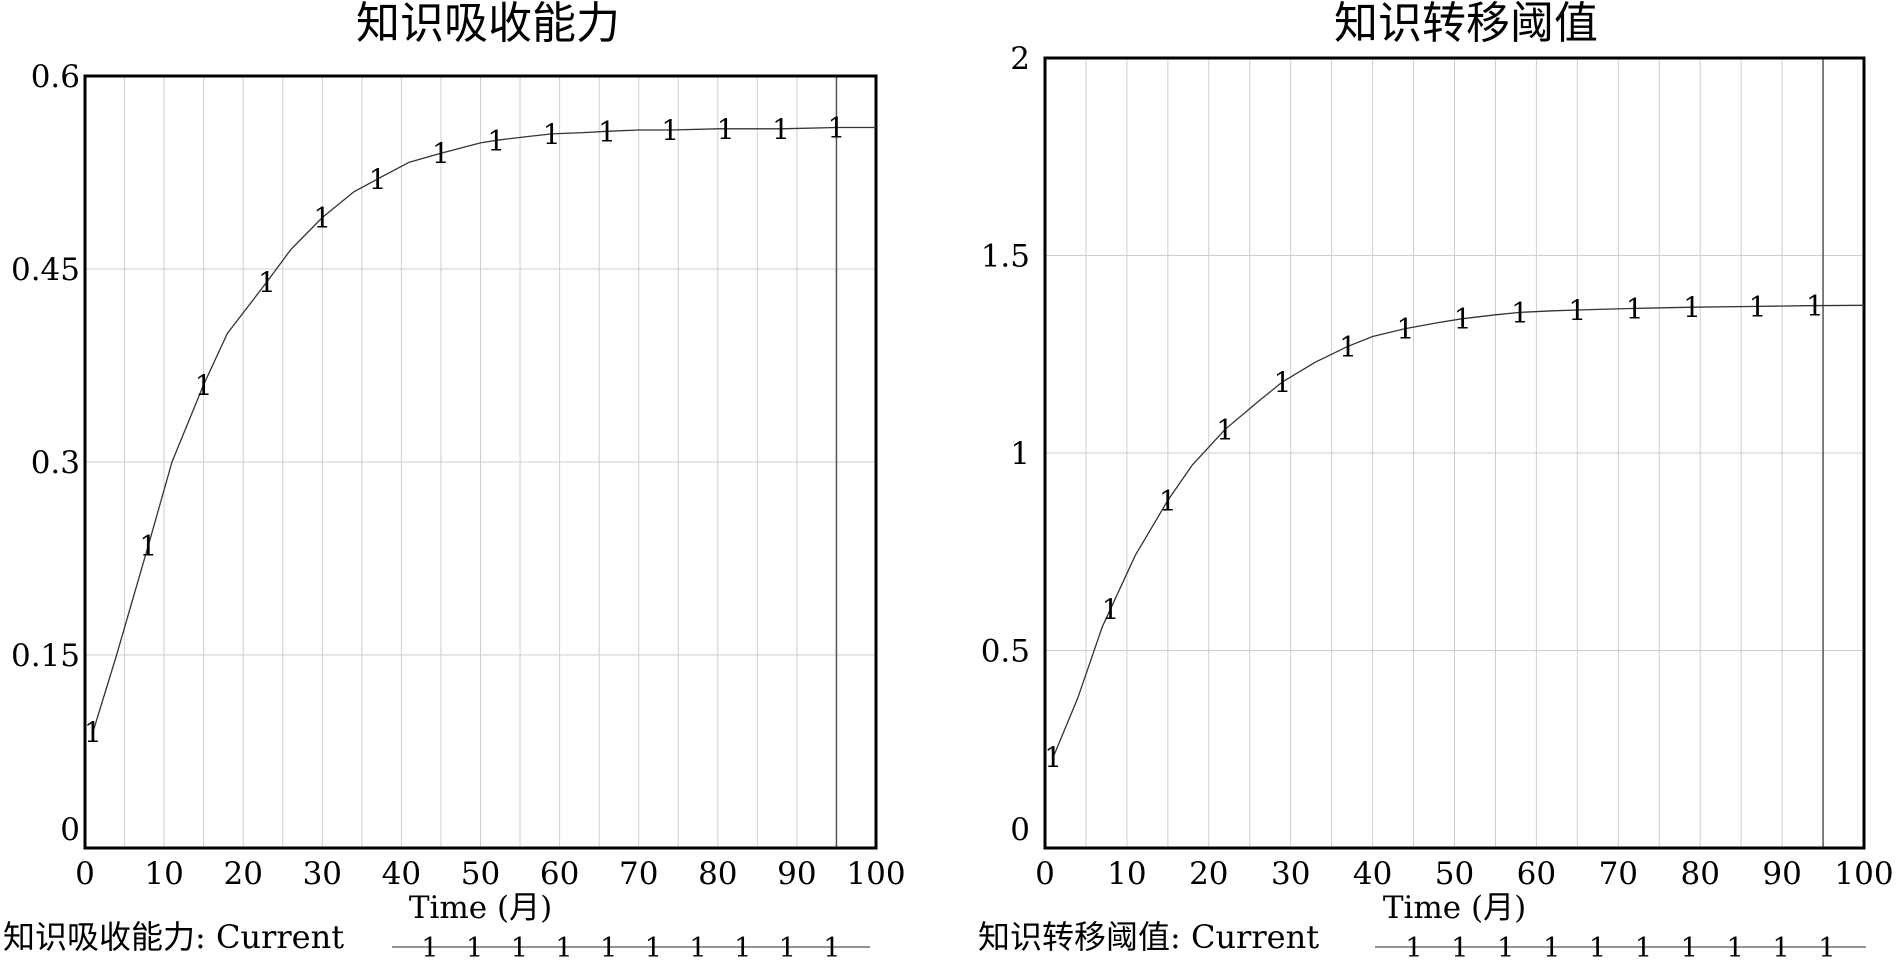 This screenshot has height=968, width=1903. I want to click on legend-label: 知识转移阈值: Current, so click(1148, 937).